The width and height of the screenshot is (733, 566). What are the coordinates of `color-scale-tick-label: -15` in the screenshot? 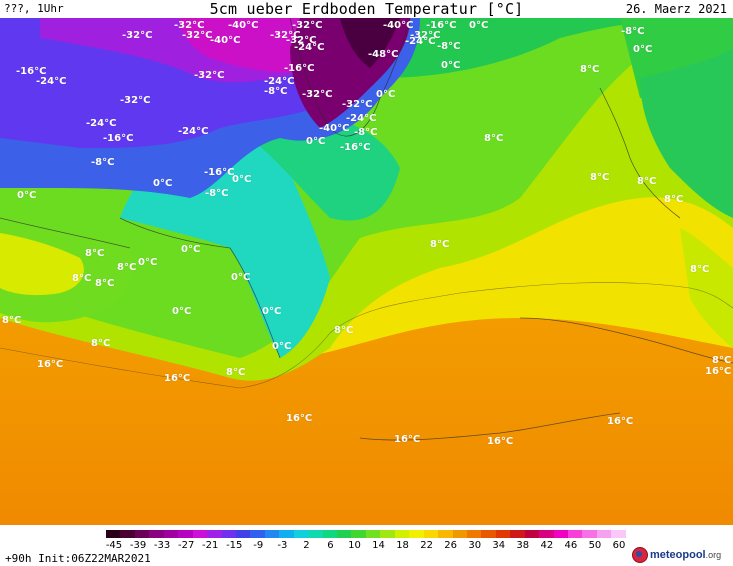 It's located at (234, 545).